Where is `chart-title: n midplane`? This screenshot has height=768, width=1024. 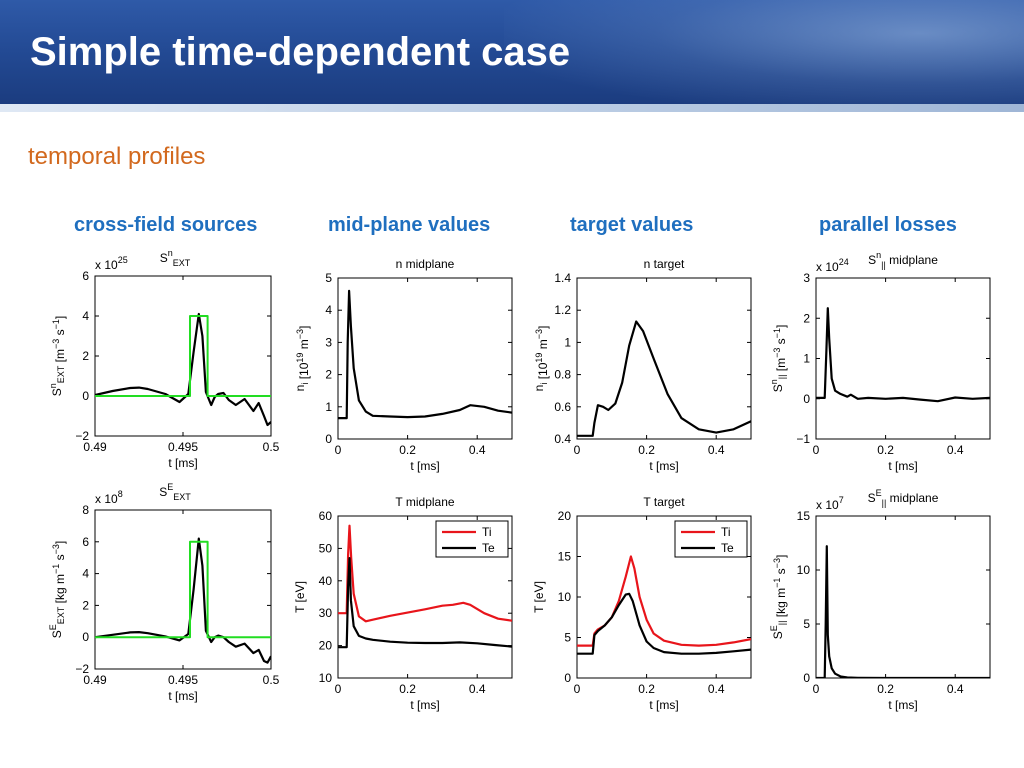 chart-title: n midplane is located at coordinates (425, 264).